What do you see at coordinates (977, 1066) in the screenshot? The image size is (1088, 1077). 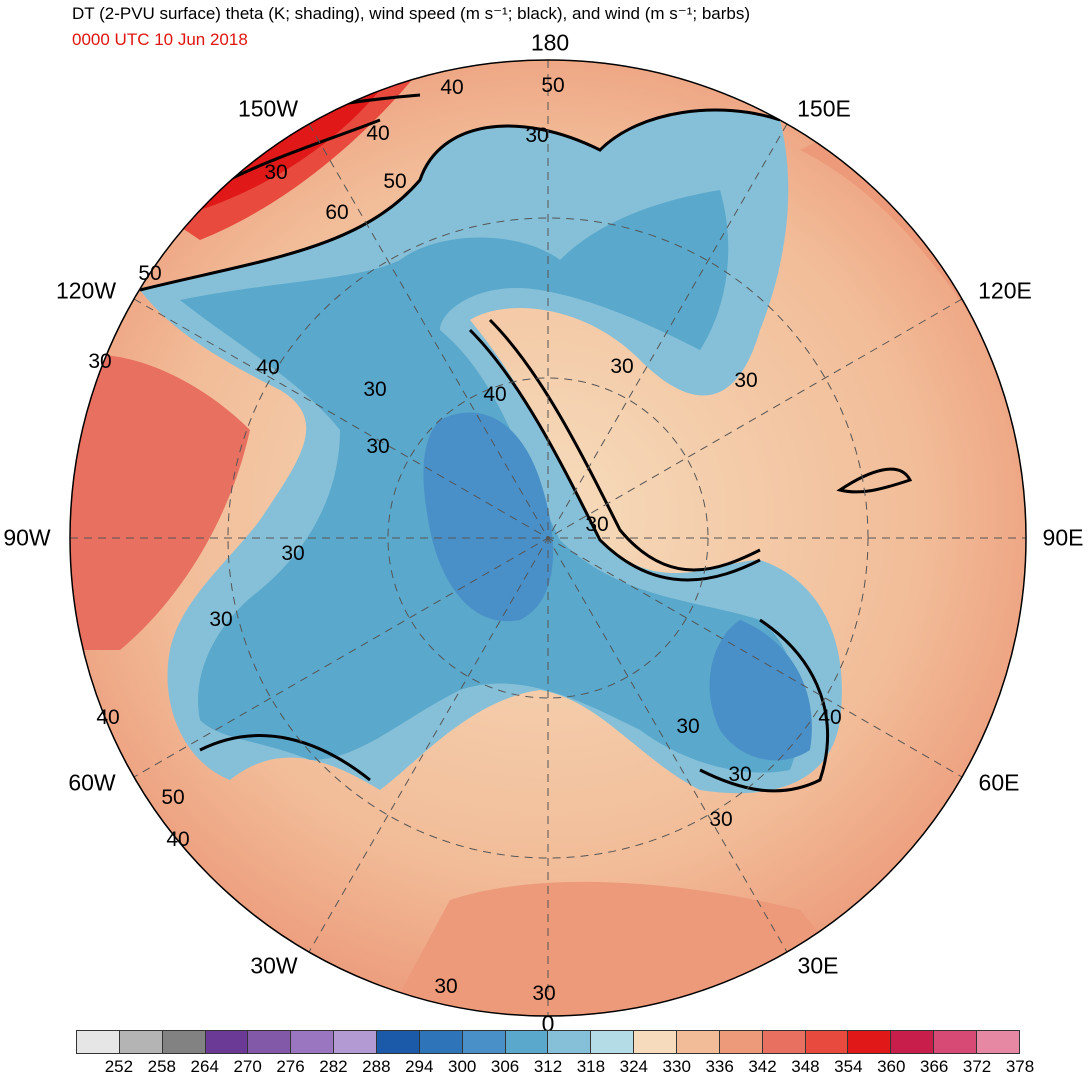 I see `colorbar-tick-label: 372` at bounding box center [977, 1066].